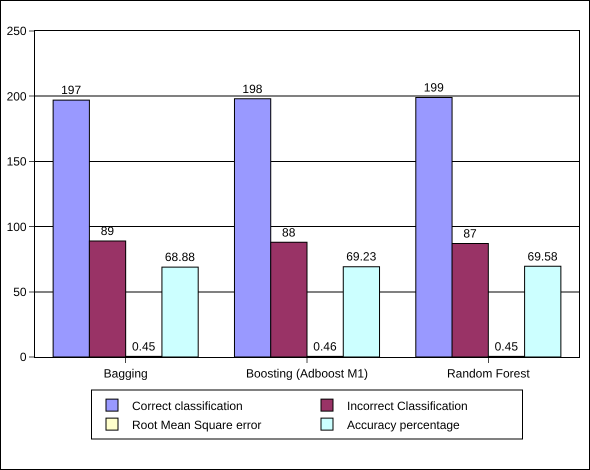  Describe the element at coordinates (180, 257) in the screenshot. I see `data-label: 68.88` at that location.